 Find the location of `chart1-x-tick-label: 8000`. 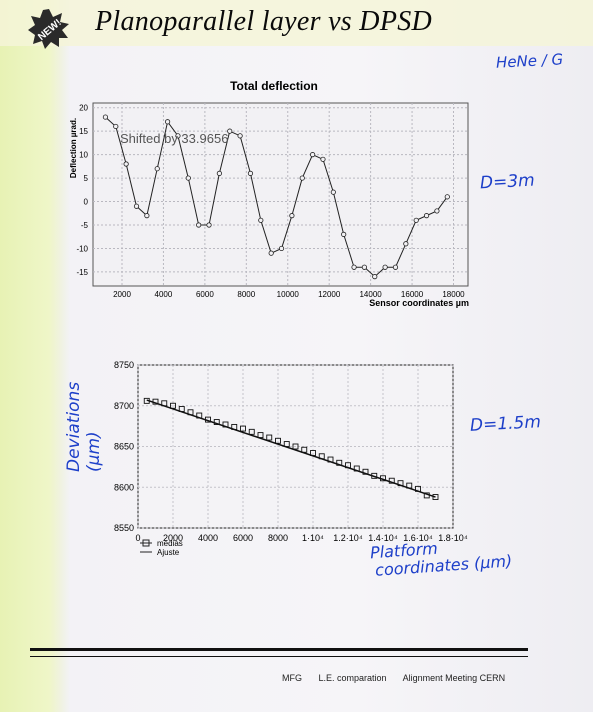

chart1-x-tick-label: 8000 is located at coordinates (246, 294).